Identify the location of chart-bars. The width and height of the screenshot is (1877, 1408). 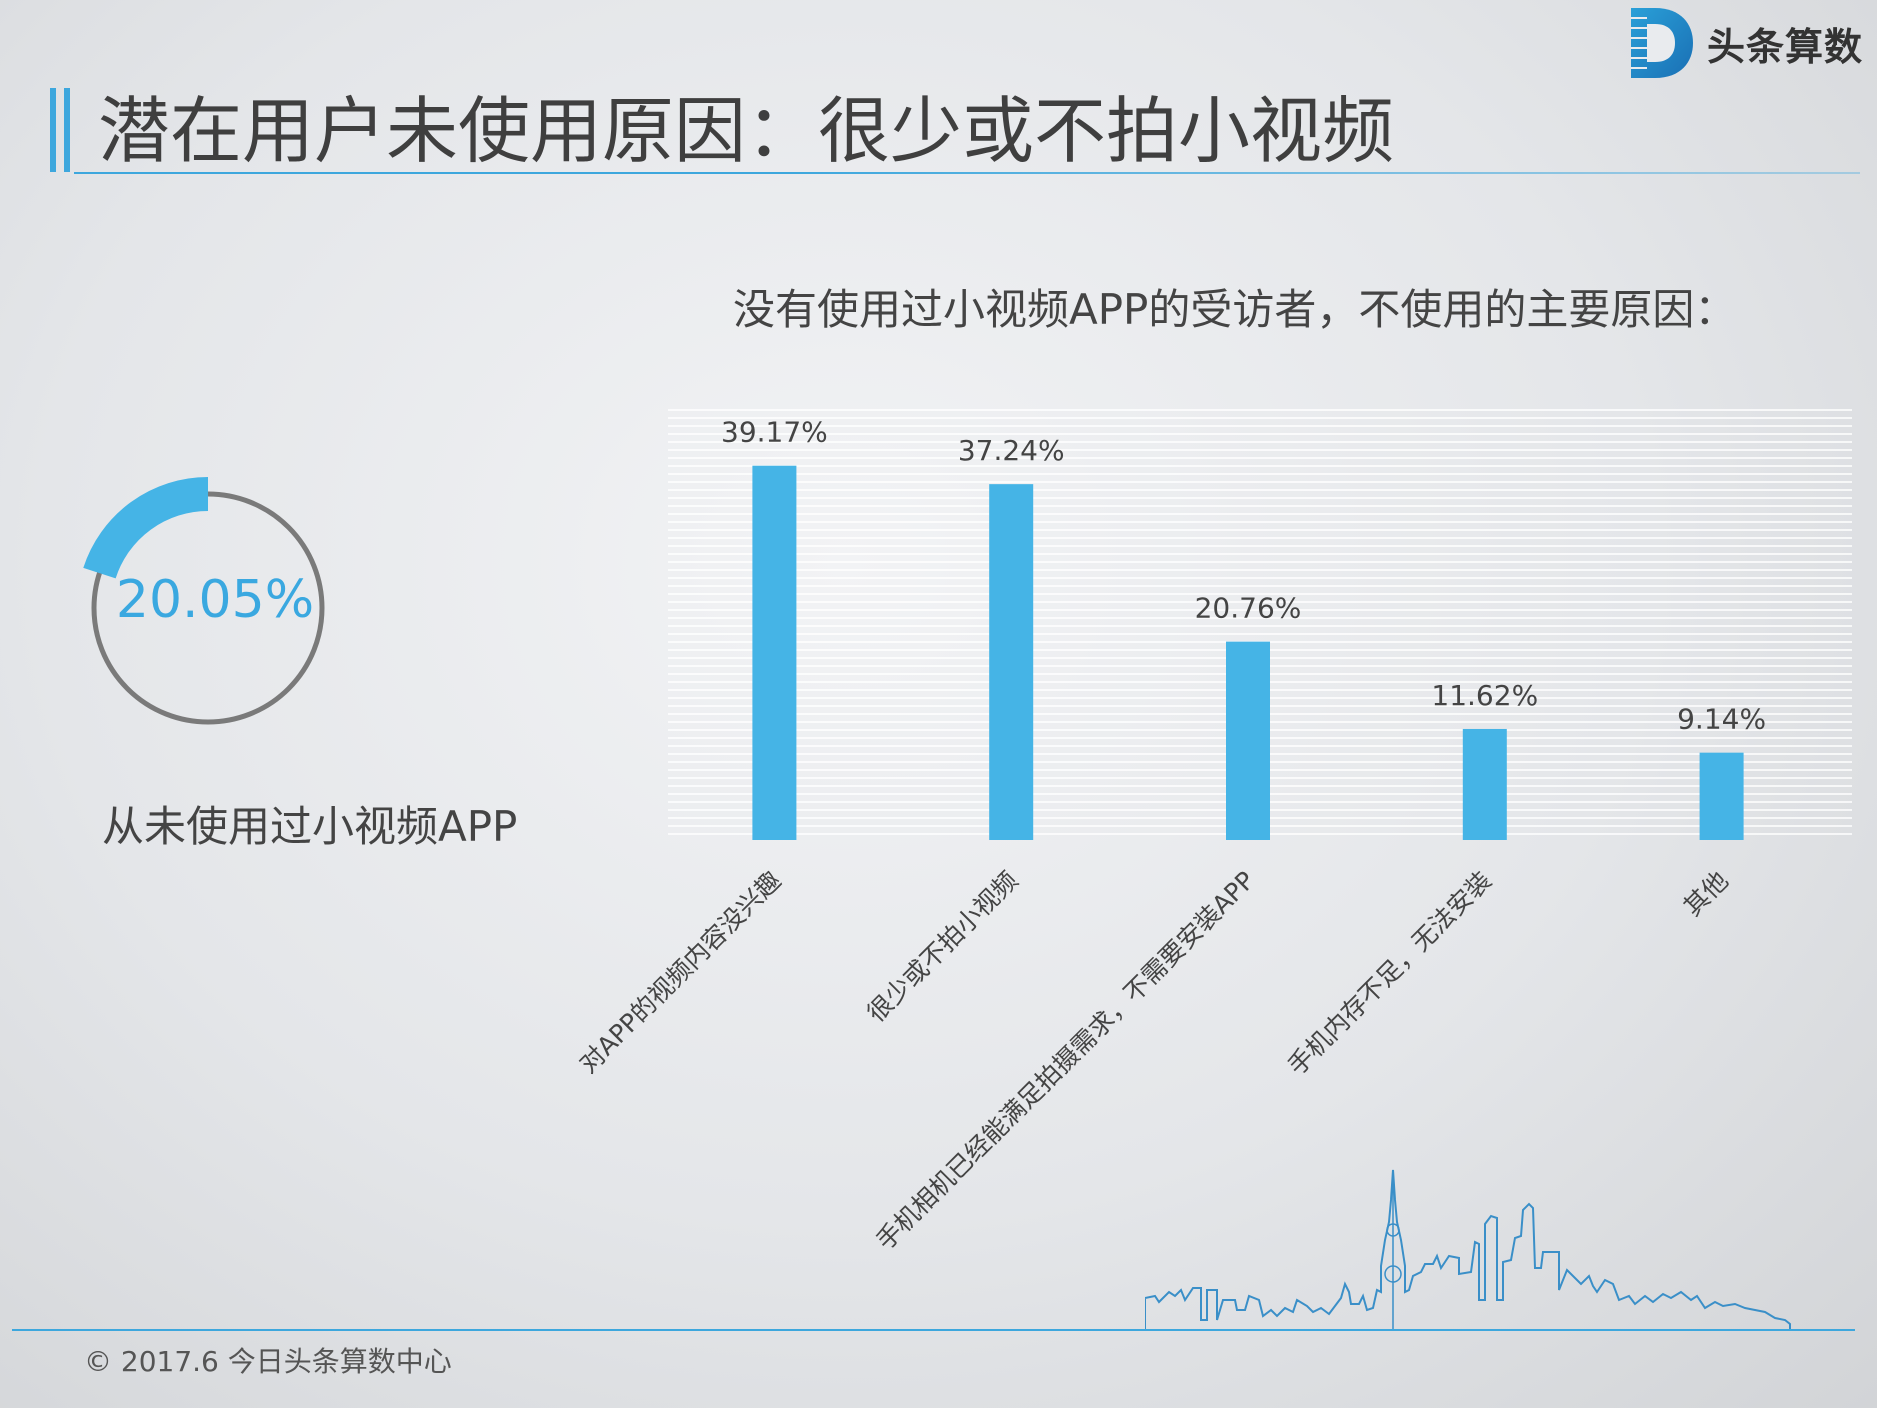
(1248, 652).